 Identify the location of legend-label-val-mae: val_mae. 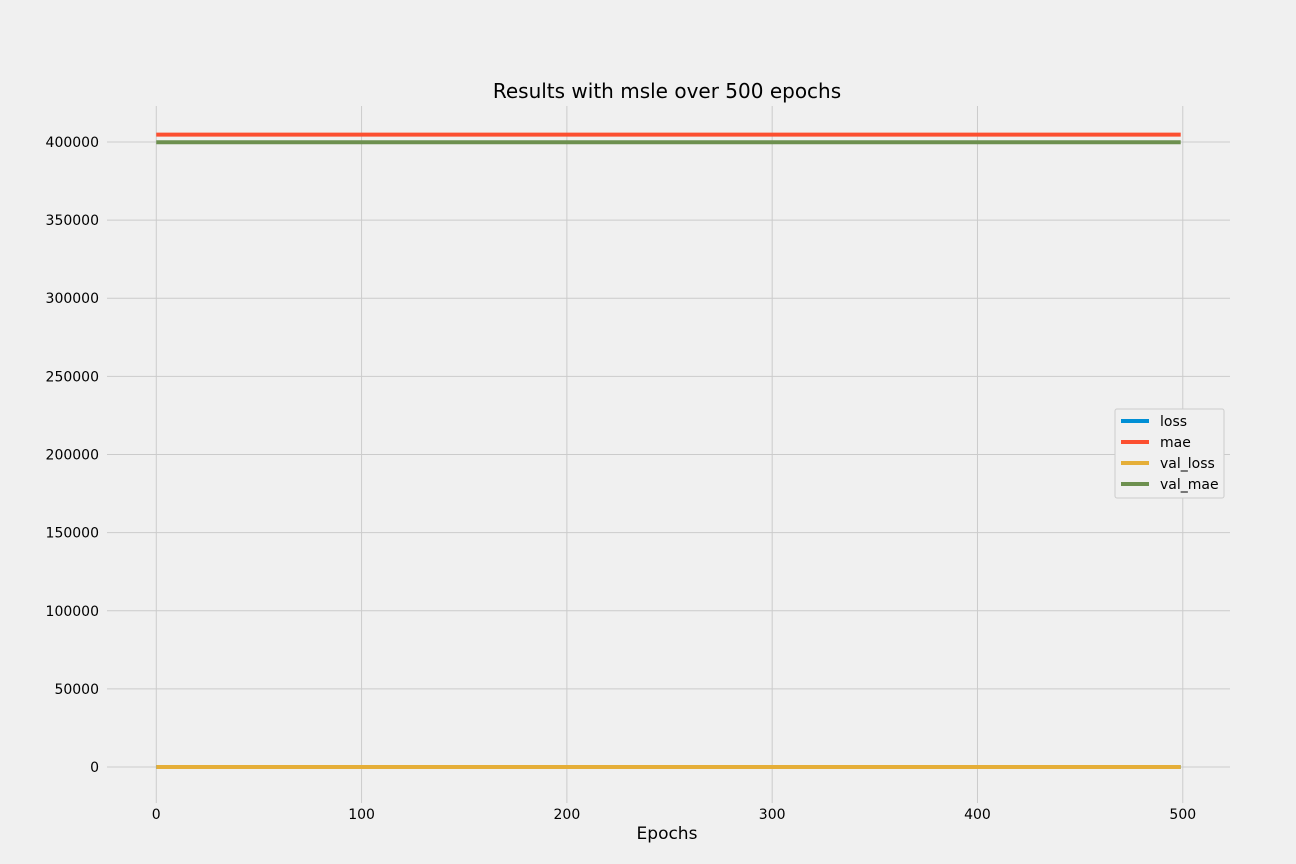
(1189, 485).